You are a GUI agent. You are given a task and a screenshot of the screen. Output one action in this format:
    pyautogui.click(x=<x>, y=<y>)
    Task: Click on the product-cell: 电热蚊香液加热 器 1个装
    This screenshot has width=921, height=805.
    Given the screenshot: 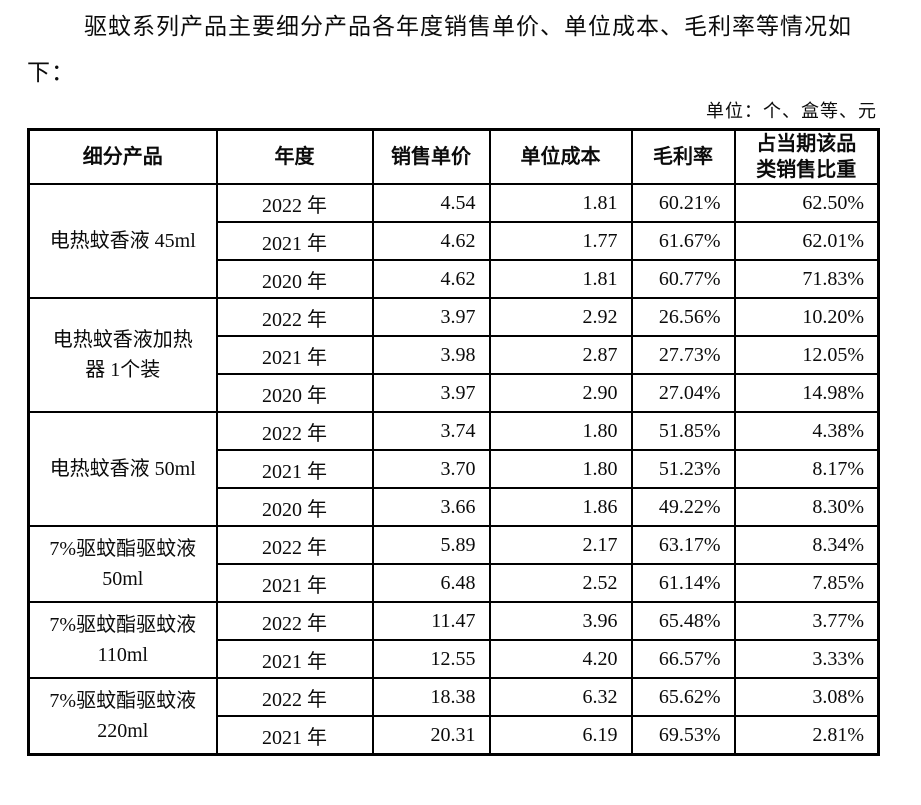 What is the action you would take?
    pyautogui.click(x=122, y=355)
    